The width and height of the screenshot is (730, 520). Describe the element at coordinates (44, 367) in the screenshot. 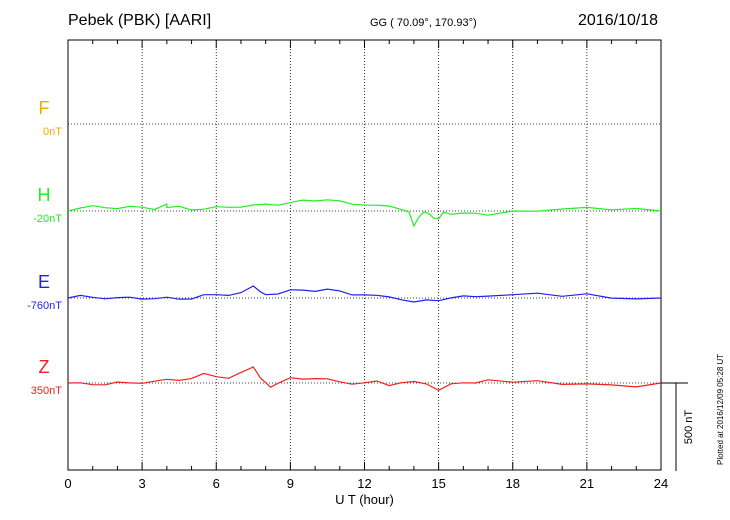

I see `series-label-z: Z` at that location.